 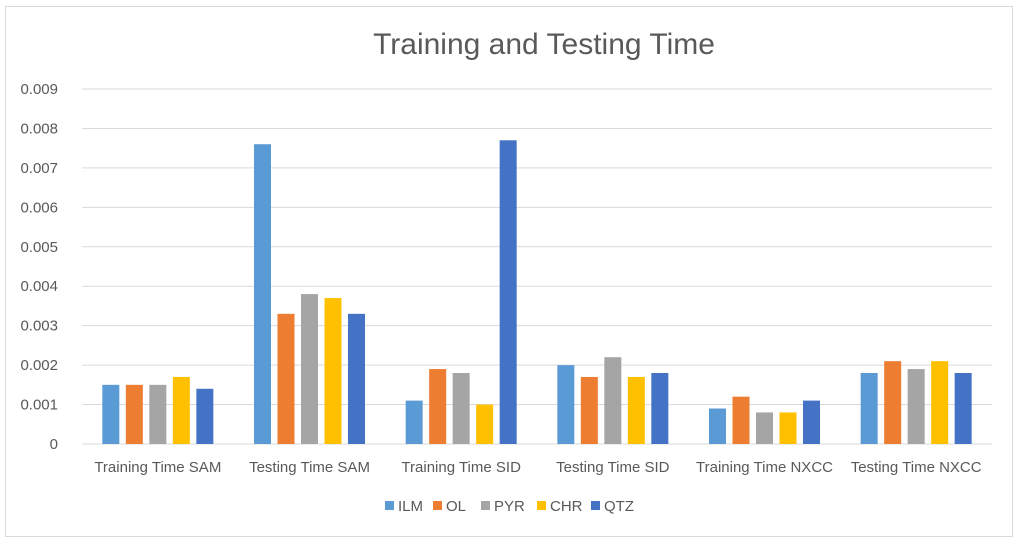 What do you see at coordinates (541, 505) in the screenshot?
I see `legend-swatch-chr` at bounding box center [541, 505].